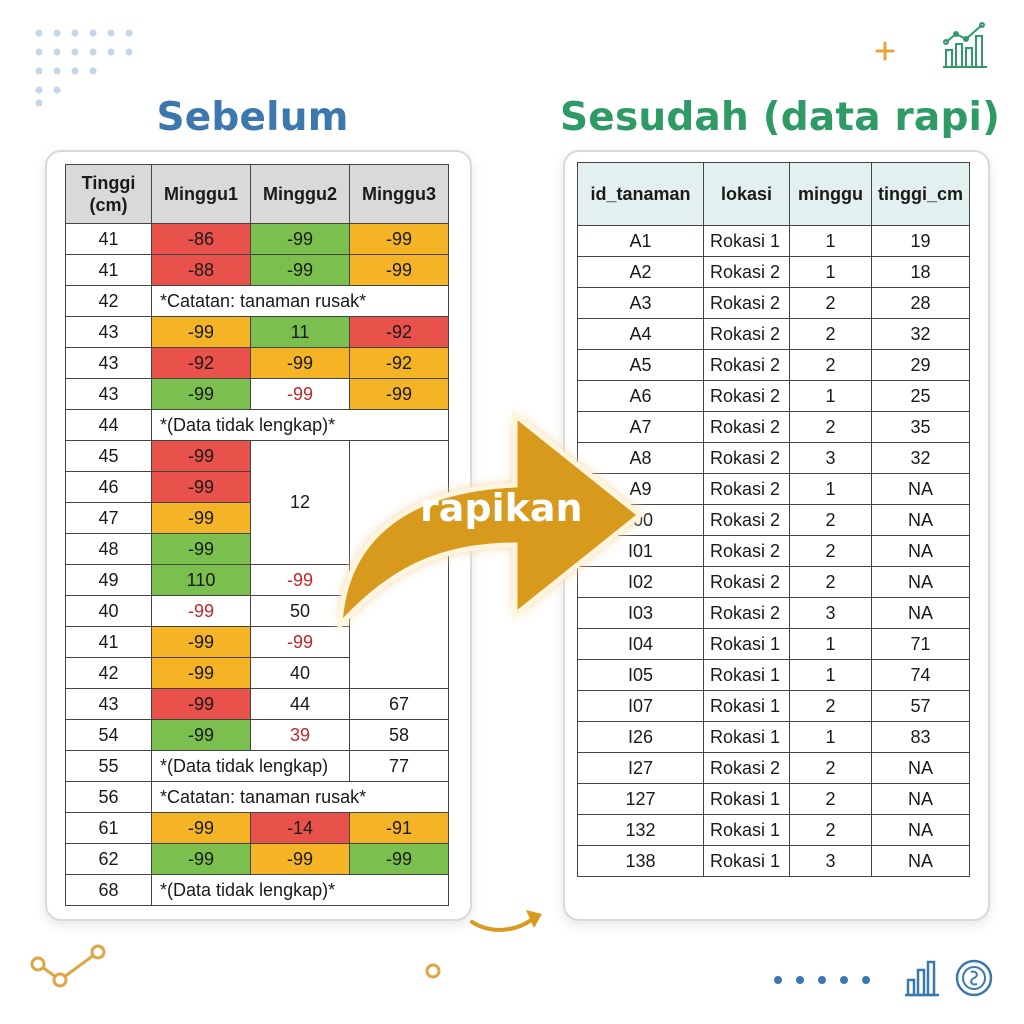 The width and height of the screenshot is (1024, 1024). Describe the element at coordinates (399, 194) in the screenshot. I see `column-header: Minggu3` at that location.